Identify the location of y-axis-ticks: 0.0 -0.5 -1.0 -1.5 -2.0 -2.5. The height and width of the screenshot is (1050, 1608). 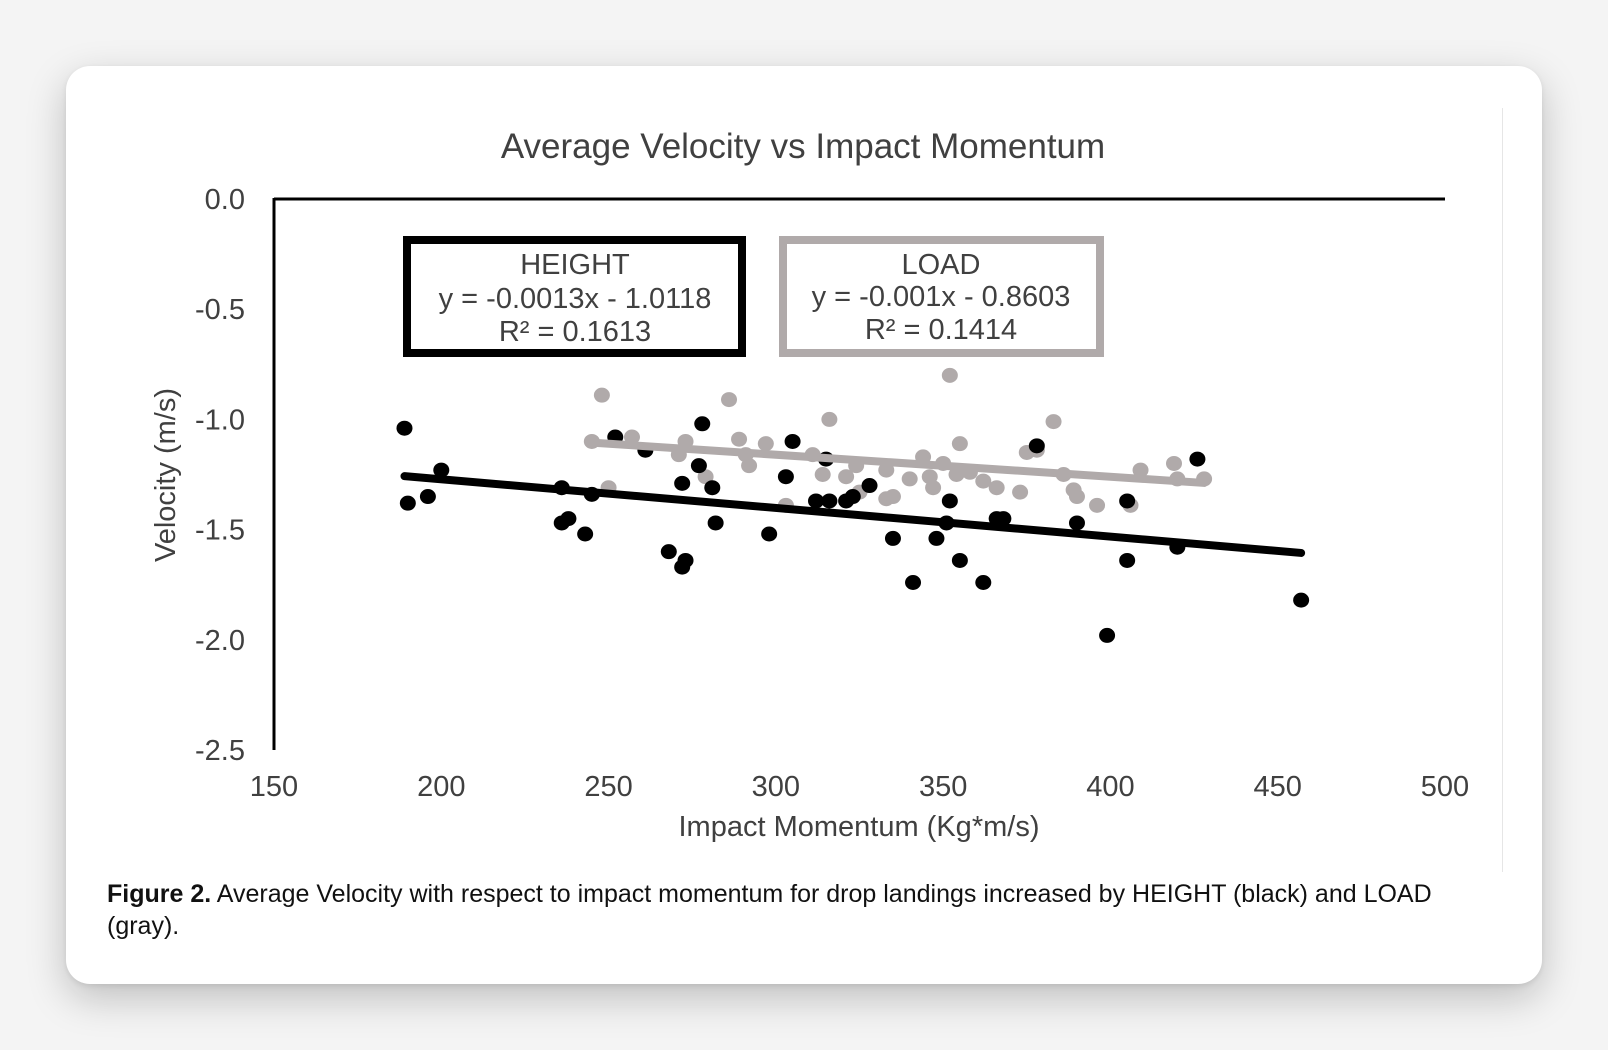
(220, 475).